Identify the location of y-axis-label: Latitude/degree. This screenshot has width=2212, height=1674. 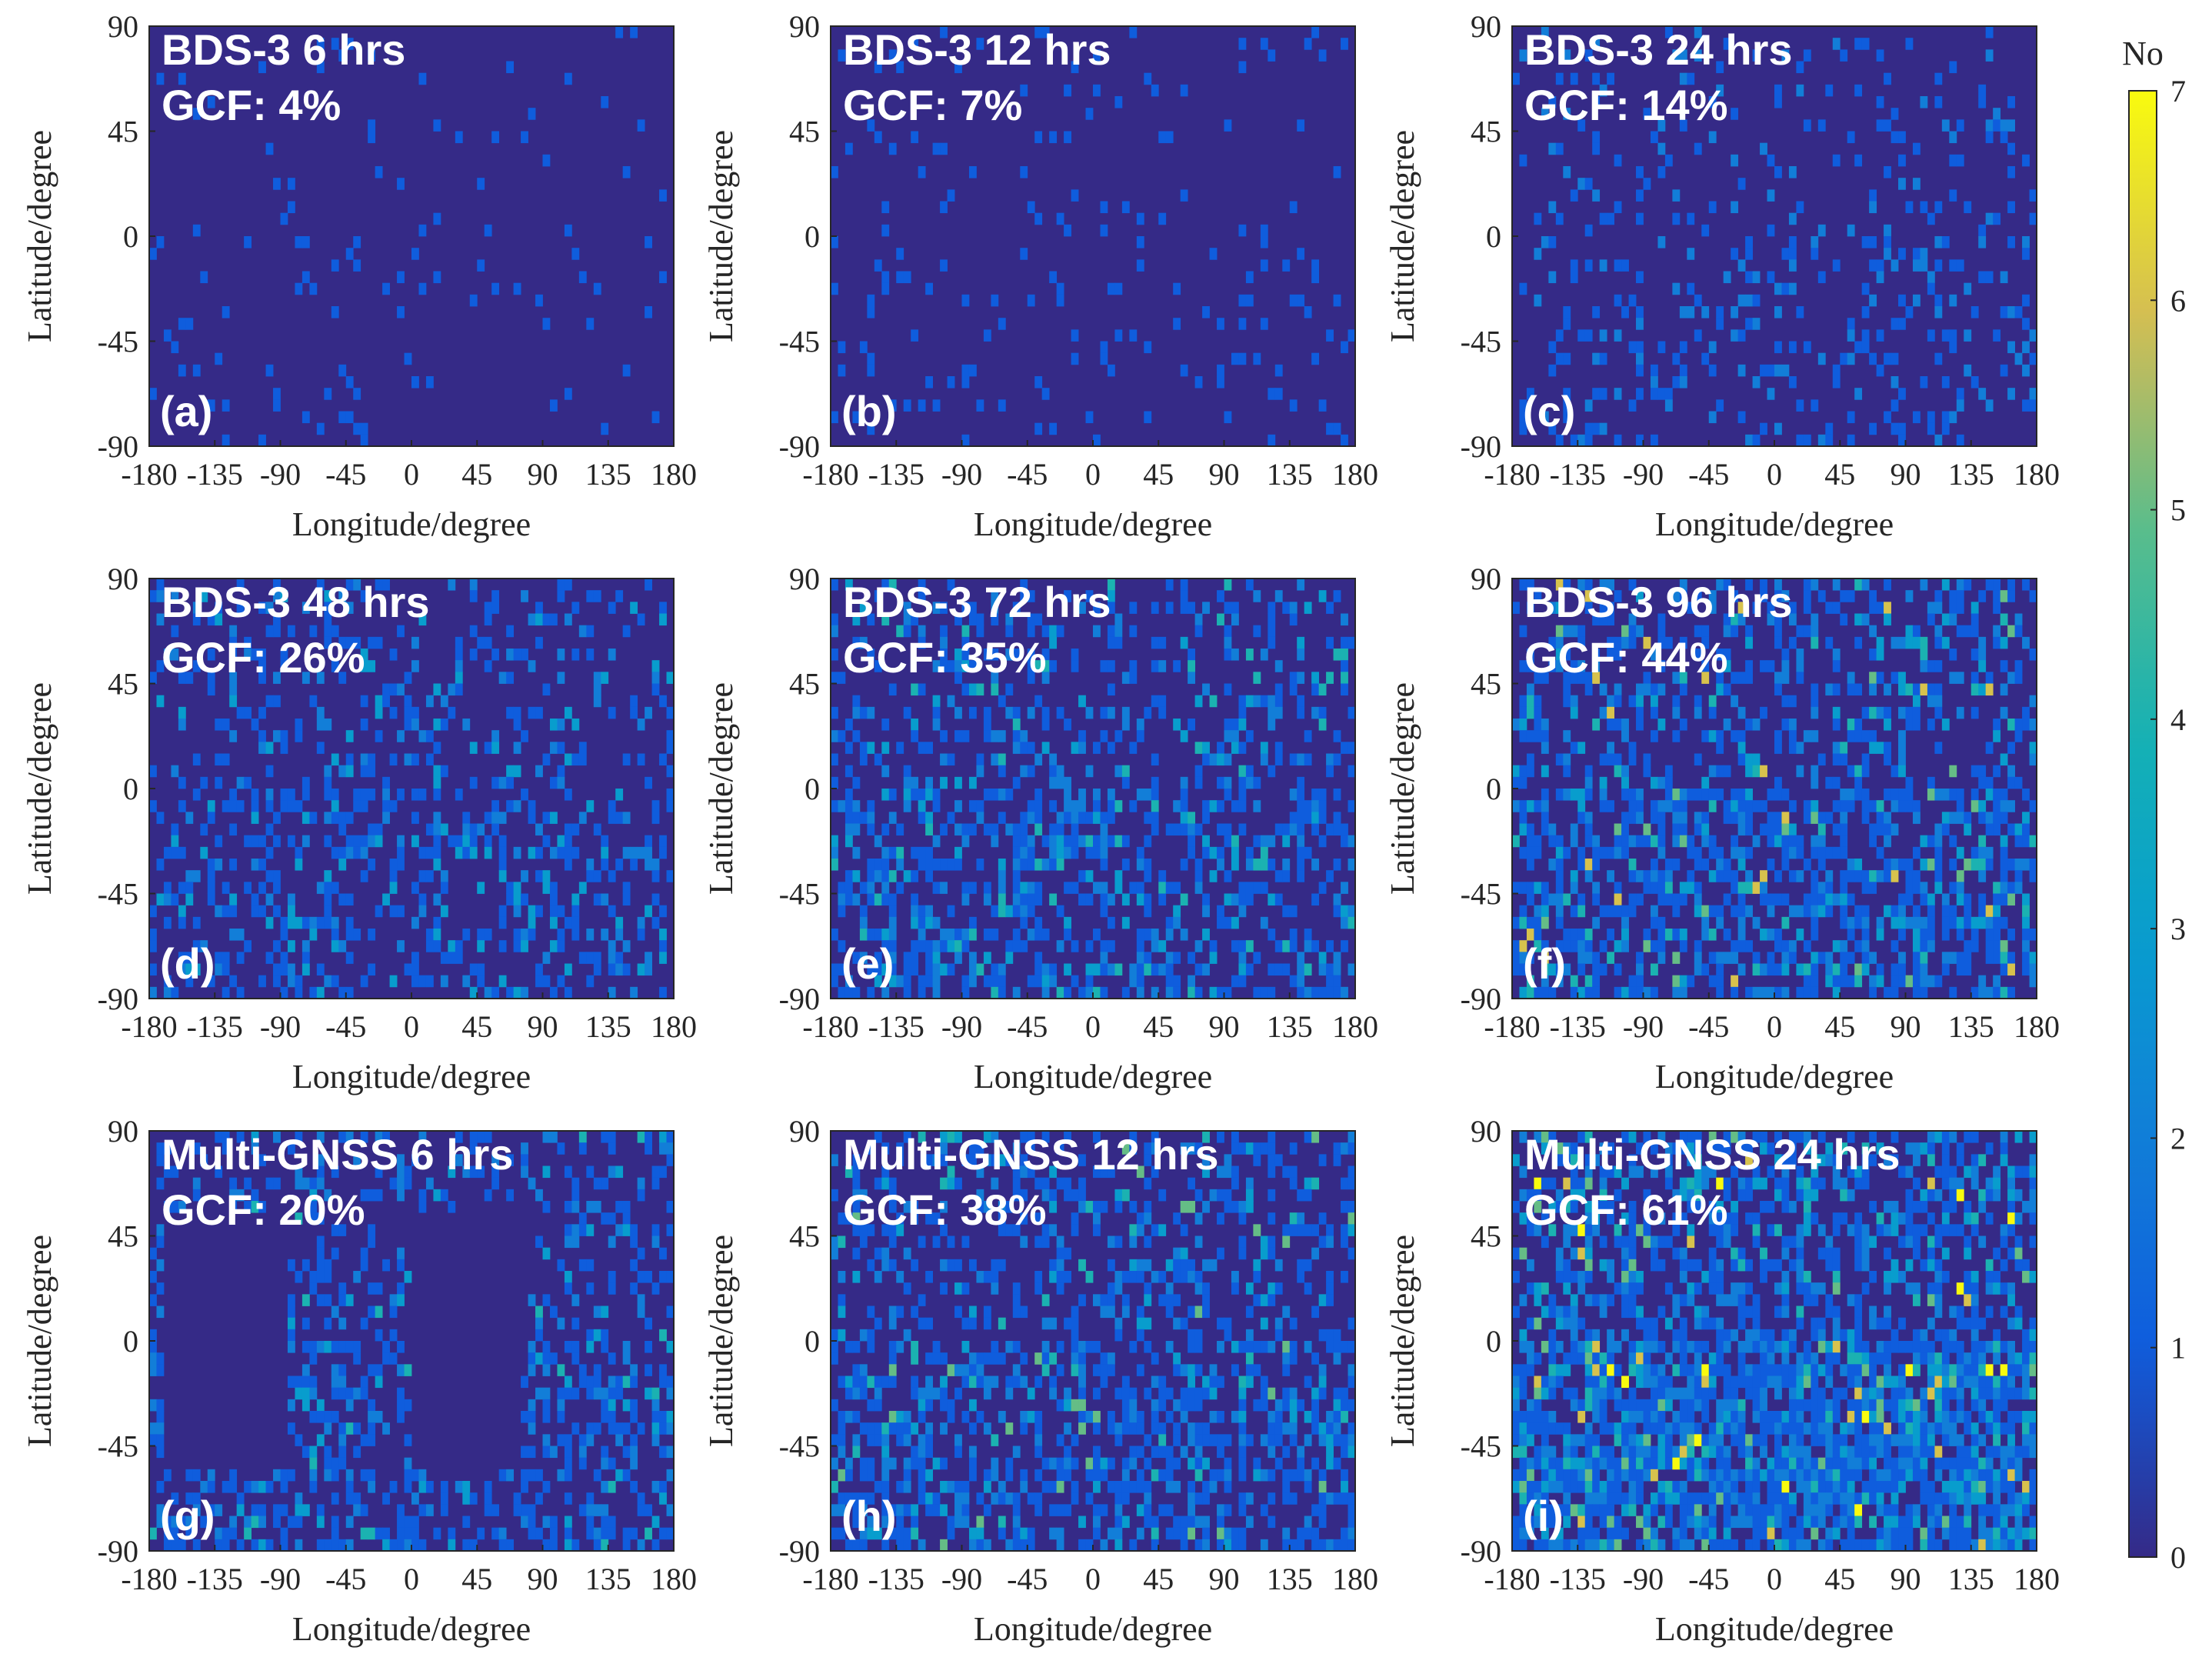
(39, 1341).